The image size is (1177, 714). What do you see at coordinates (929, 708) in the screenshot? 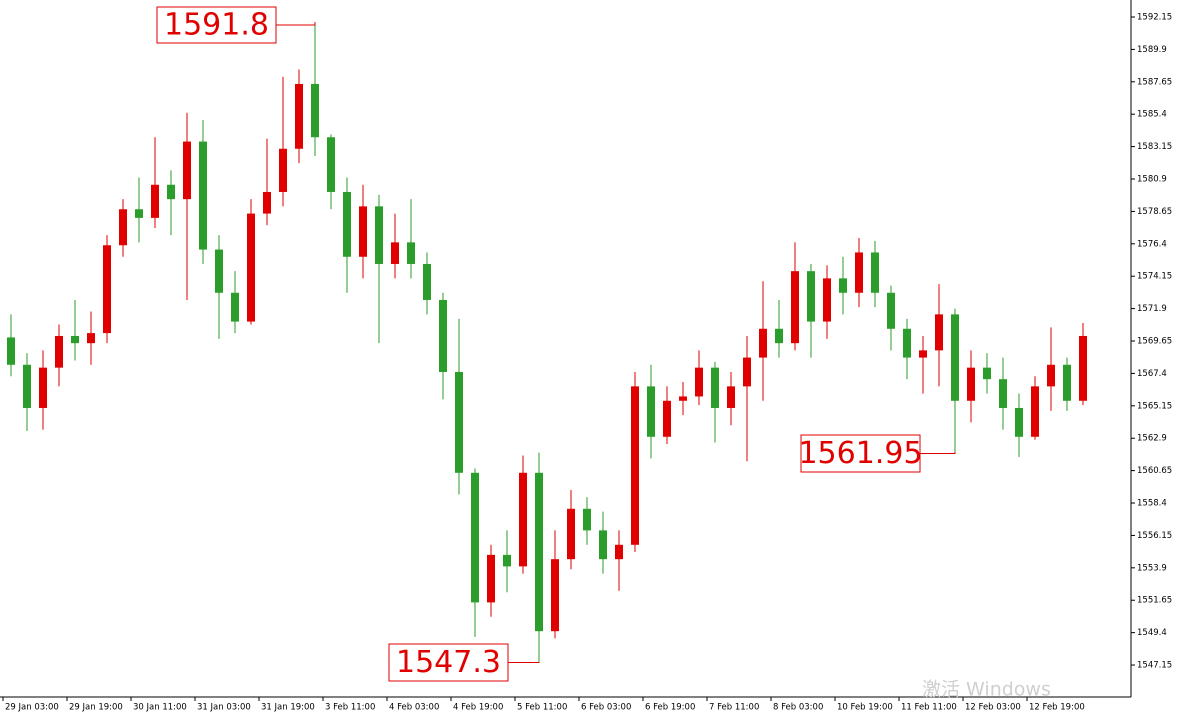
I see `x-tick-label: 11 Feb 11:00` at bounding box center [929, 708].